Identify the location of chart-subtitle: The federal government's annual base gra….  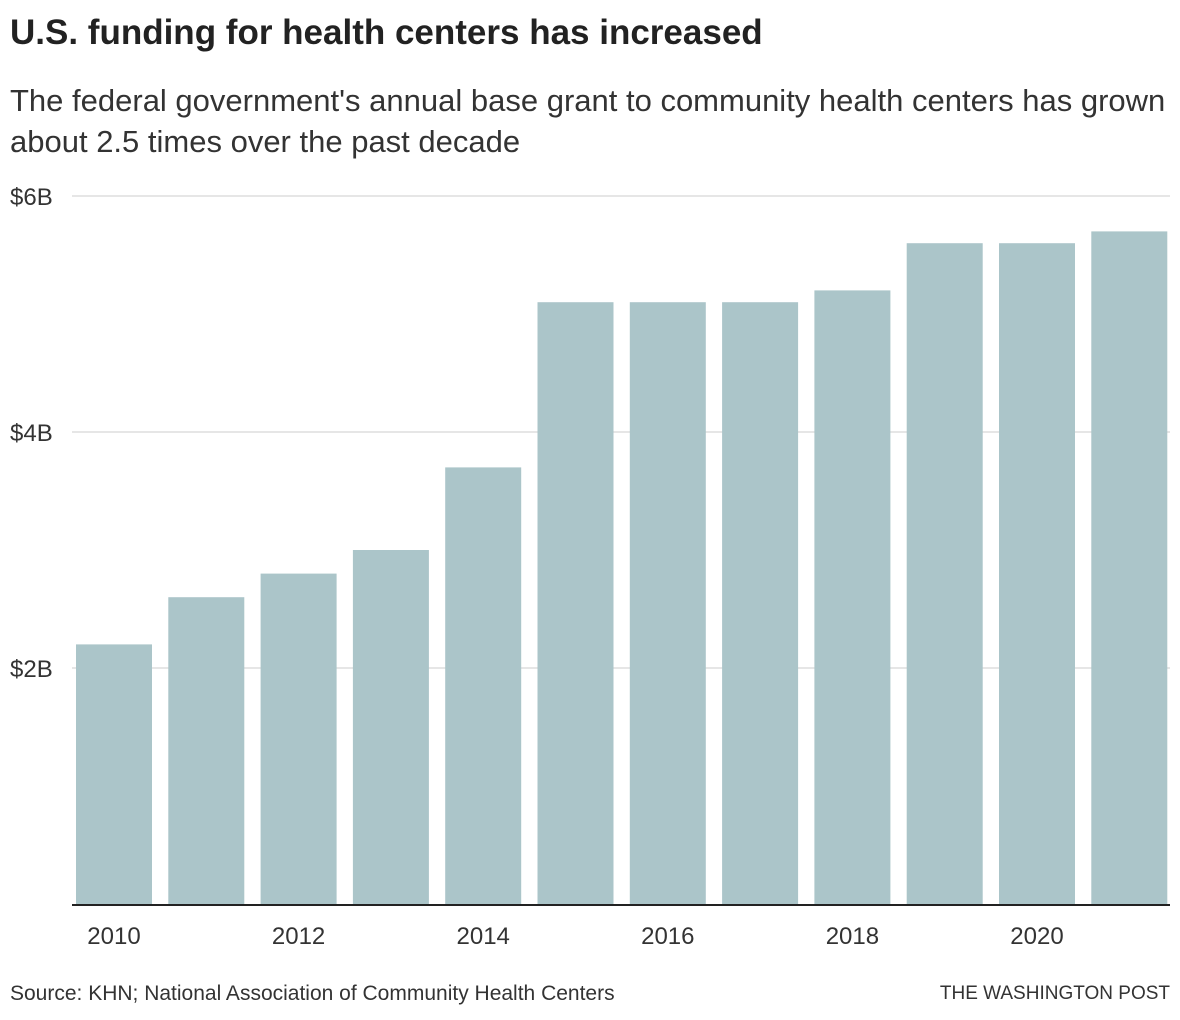
(588, 121).